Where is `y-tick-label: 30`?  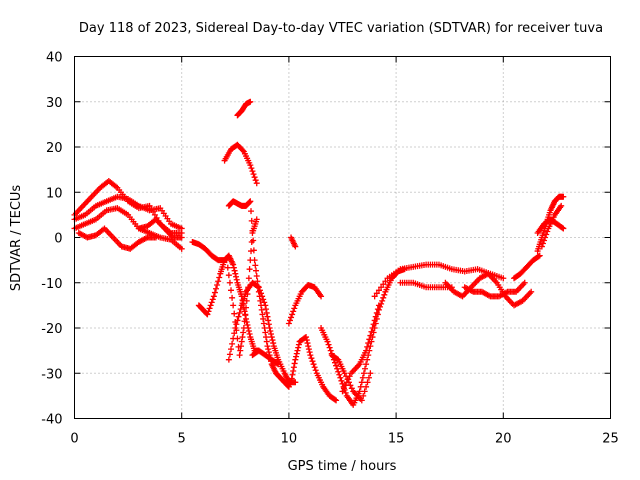 y-tick-label: 30 is located at coordinates (54, 103).